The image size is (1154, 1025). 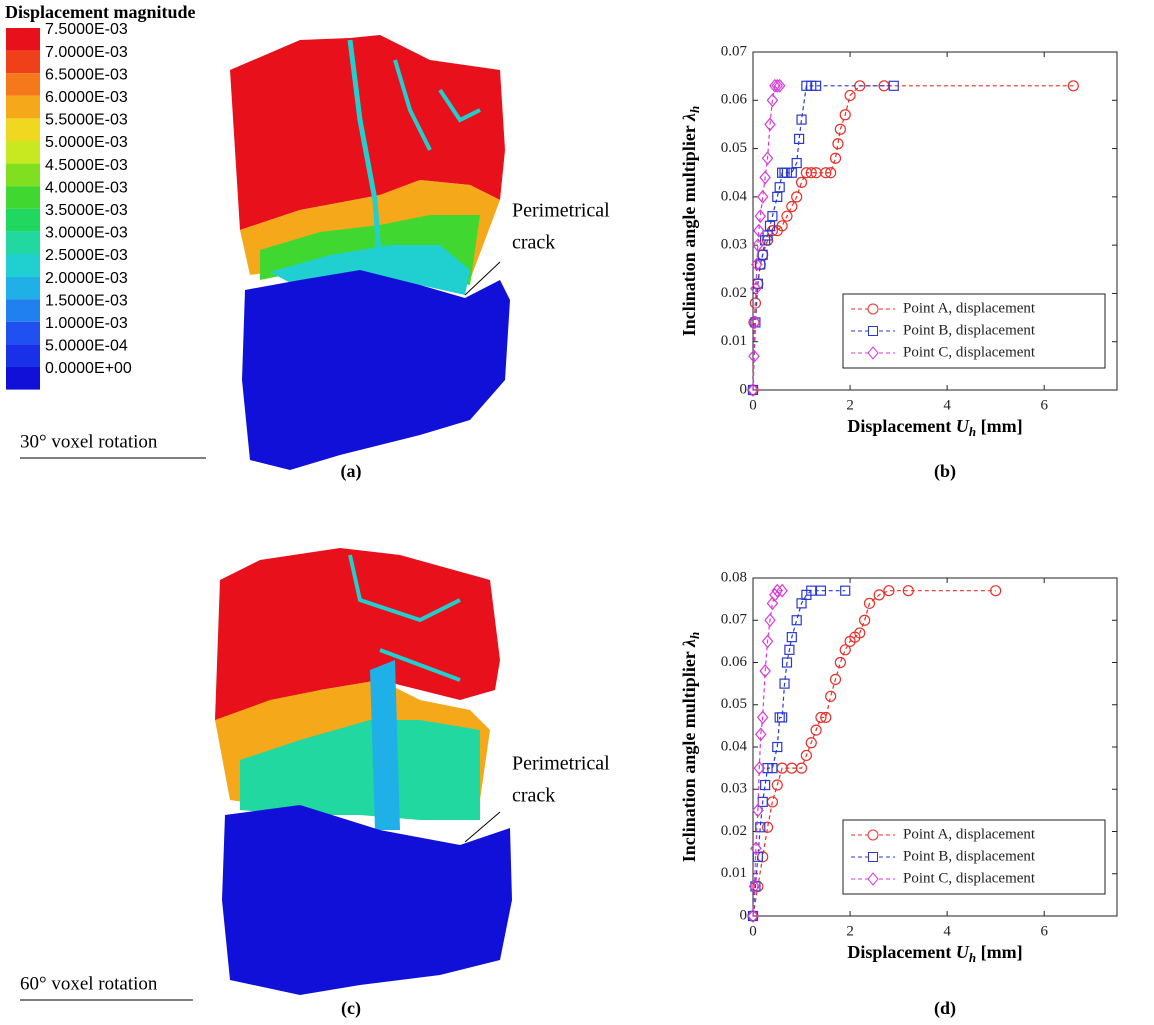 I want to click on plot-frame, so click(x=935, y=221).